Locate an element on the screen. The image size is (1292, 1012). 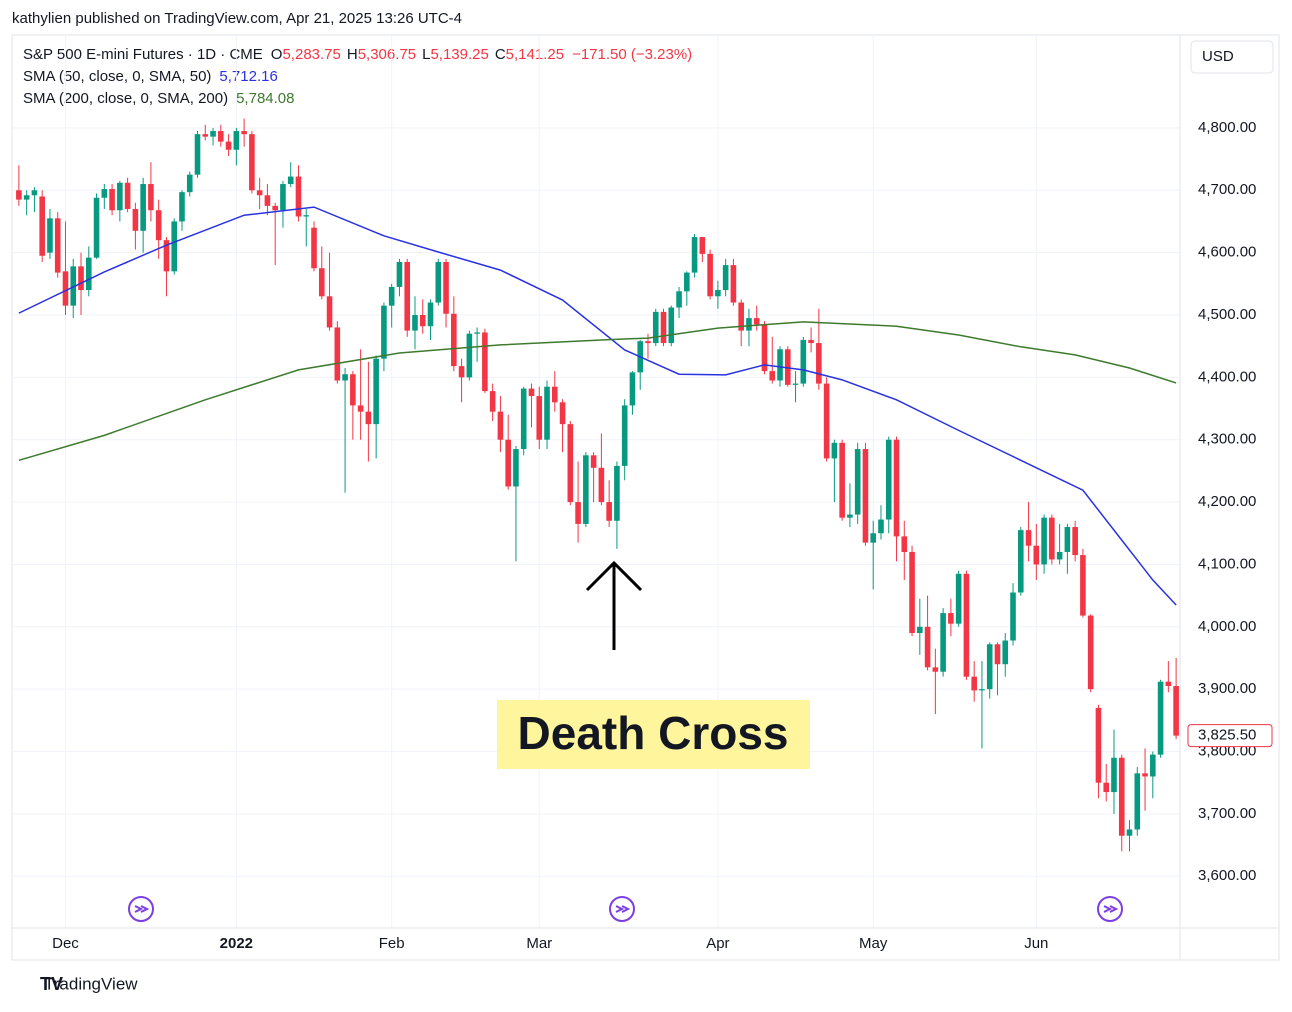
last-price-box is located at coordinates (1230, 736).